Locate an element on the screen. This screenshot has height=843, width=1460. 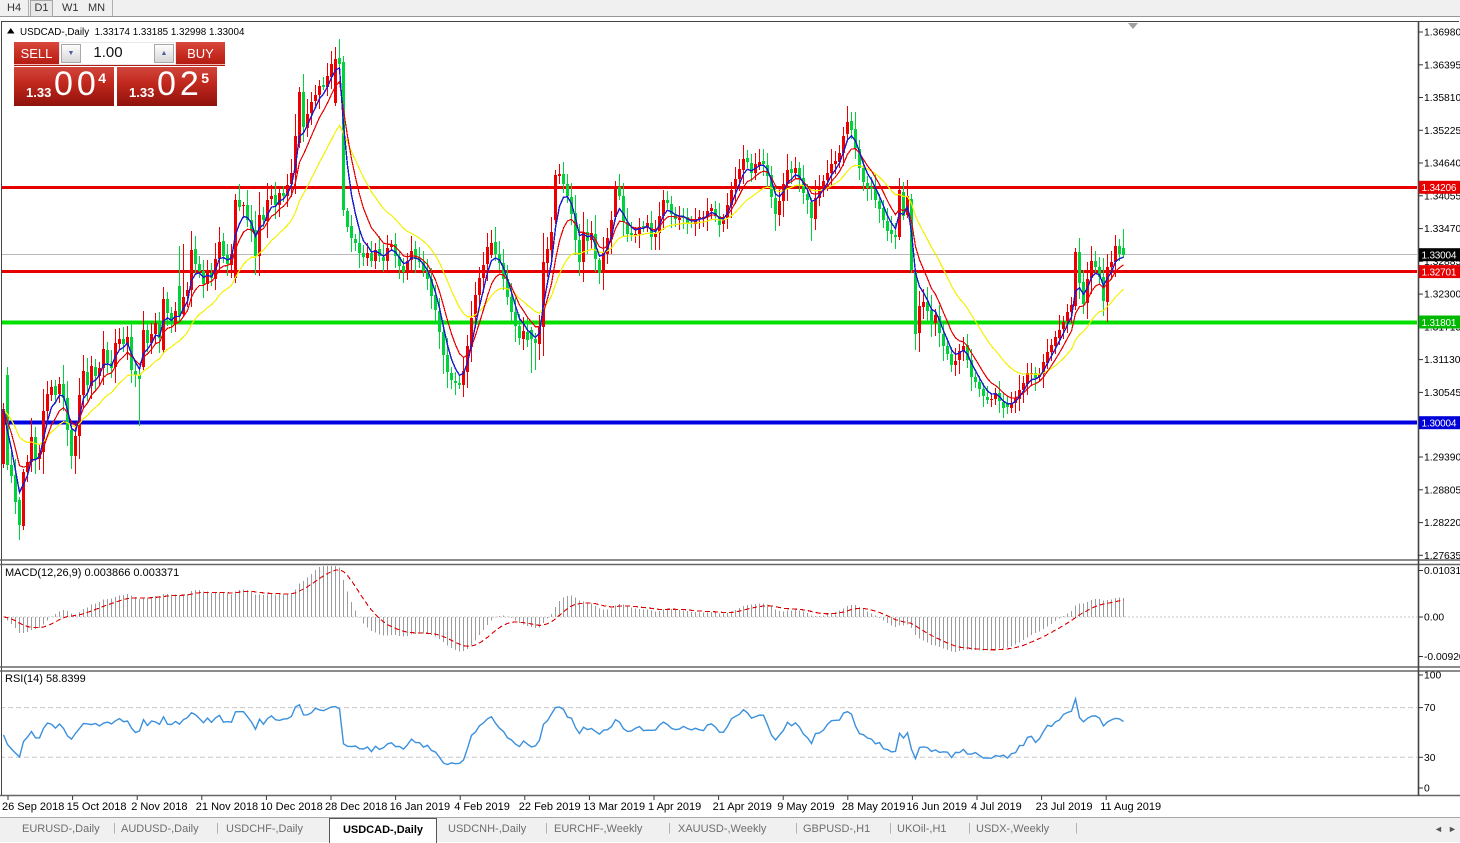
svg-text: 1.33470 is located at coordinates (1442, 229).